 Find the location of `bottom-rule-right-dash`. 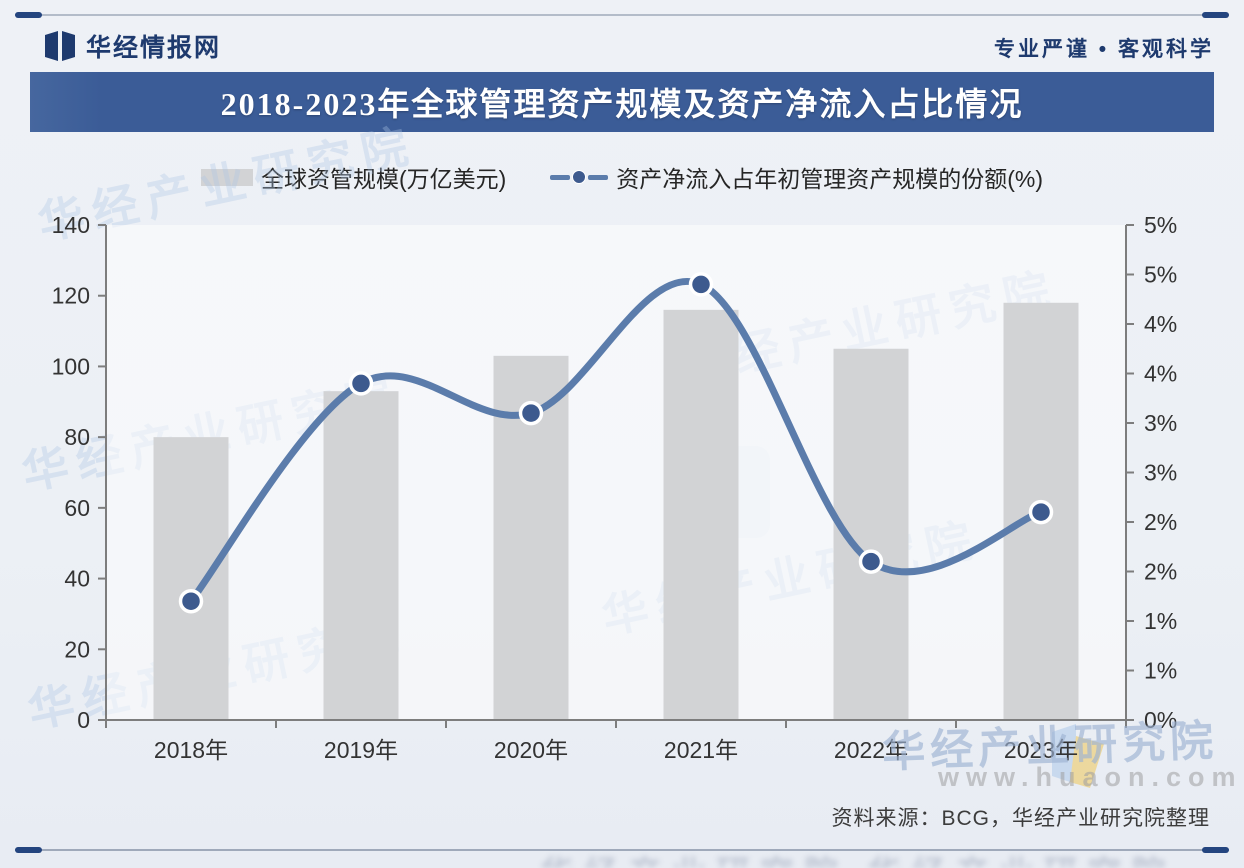

bottom-rule-right-dash is located at coordinates (1215, 850).